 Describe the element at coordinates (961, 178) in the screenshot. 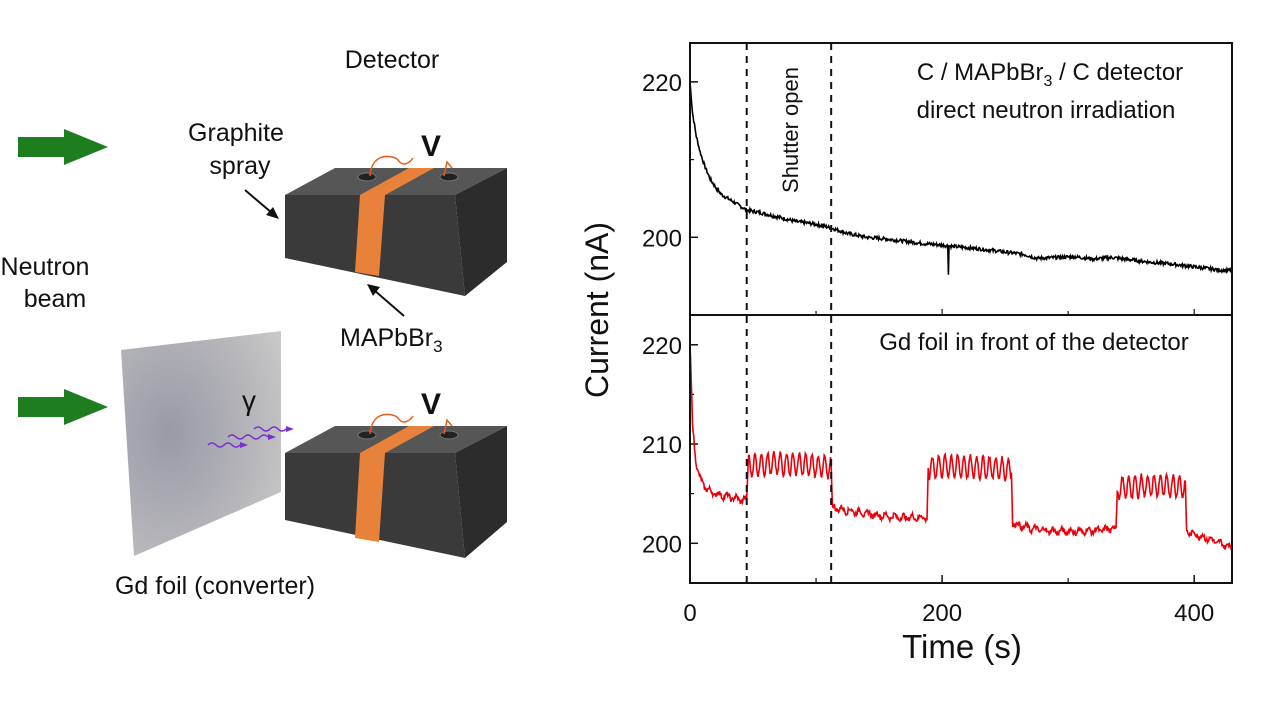

I see `series-line-top` at that location.